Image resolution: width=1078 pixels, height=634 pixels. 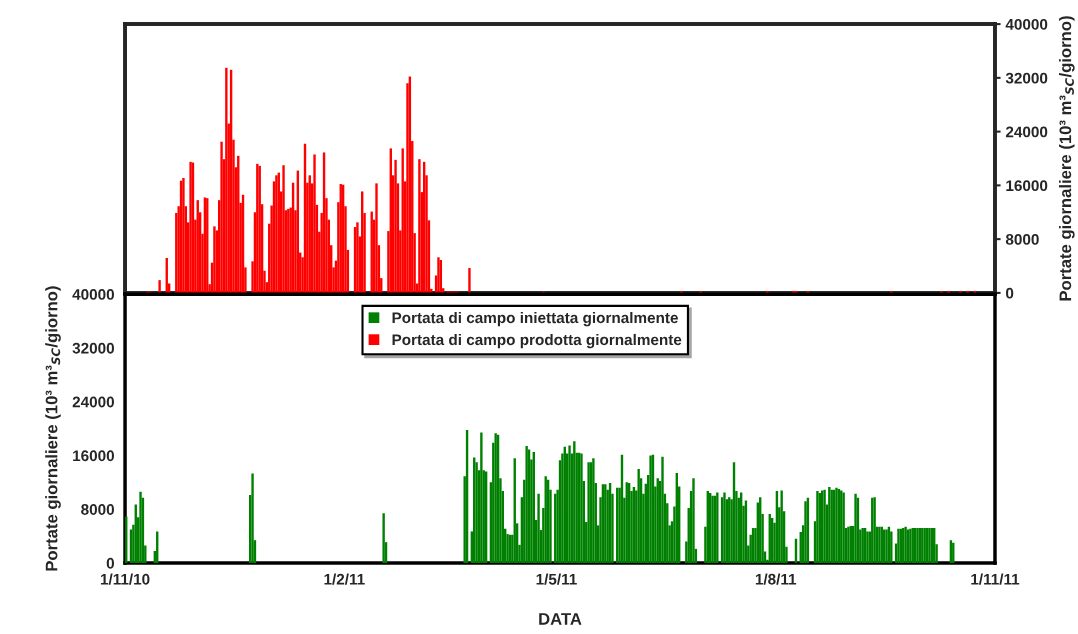 What do you see at coordinates (53, 428) in the screenshot?
I see `y-axis-title: Portate giornaliere (10³ m³$_{SC}$/giorno)` at bounding box center [53, 428].